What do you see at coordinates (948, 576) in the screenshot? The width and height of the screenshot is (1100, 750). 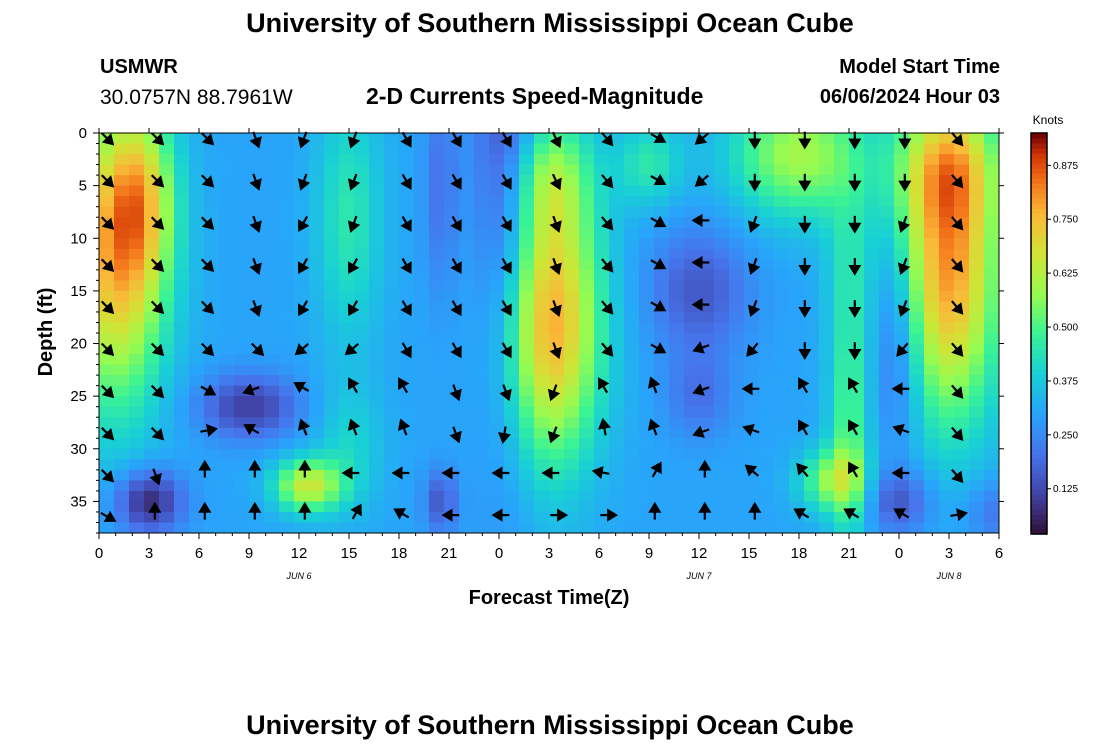 I see `date-label: JUN 8` at bounding box center [948, 576].